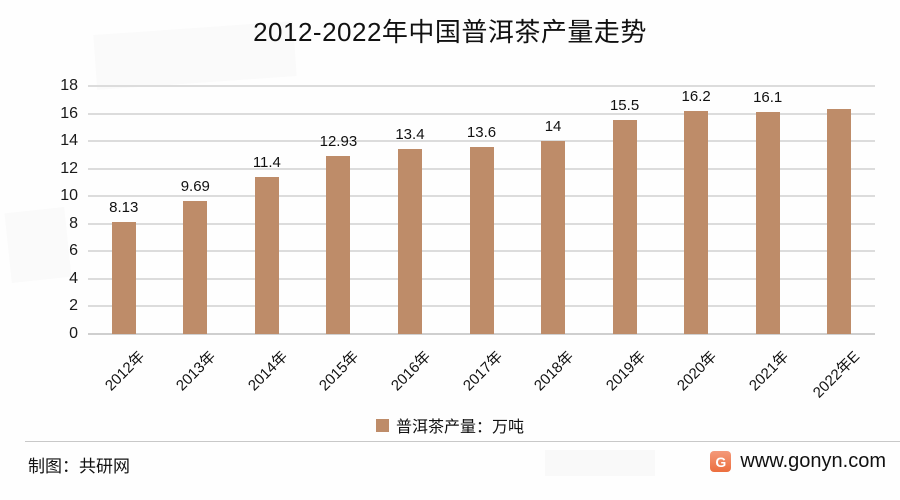  What do you see at coordinates (481, 132) in the screenshot?
I see `bar-value-label: 13.6` at bounding box center [481, 132].